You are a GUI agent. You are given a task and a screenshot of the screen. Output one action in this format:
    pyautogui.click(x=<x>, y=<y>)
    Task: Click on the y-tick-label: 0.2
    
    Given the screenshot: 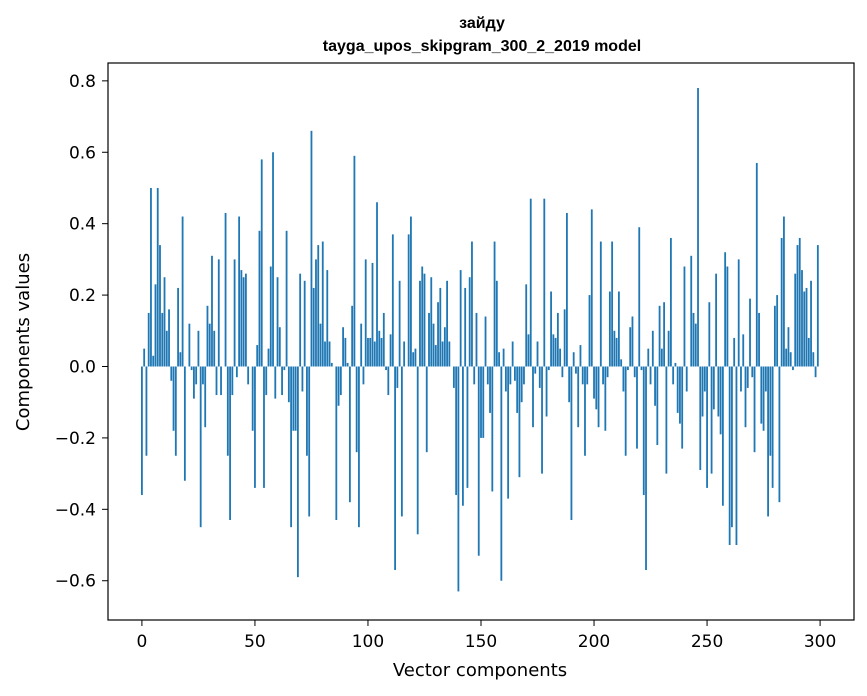 What is the action you would take?
    pyautogui.click(x=82, y=296)
    